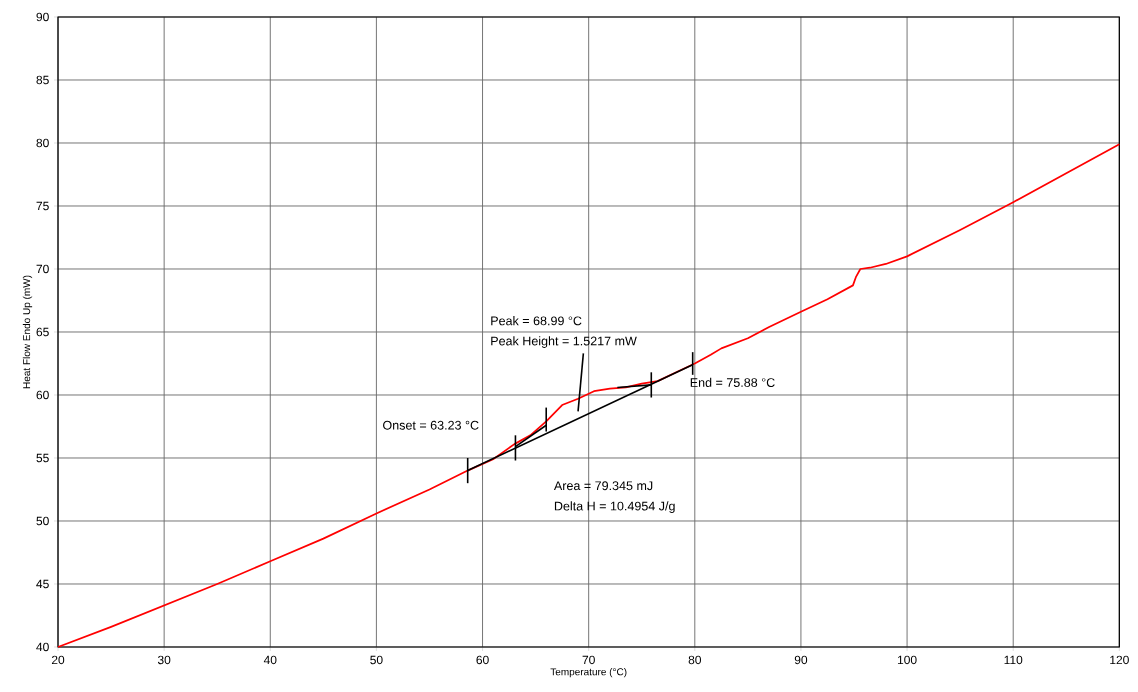 This screenshot has width=1138, height=692. What do you see at coordinates (42, 521) in the screenshot?
I see `y-tick-label: 50` at bounding box center [42, 521].